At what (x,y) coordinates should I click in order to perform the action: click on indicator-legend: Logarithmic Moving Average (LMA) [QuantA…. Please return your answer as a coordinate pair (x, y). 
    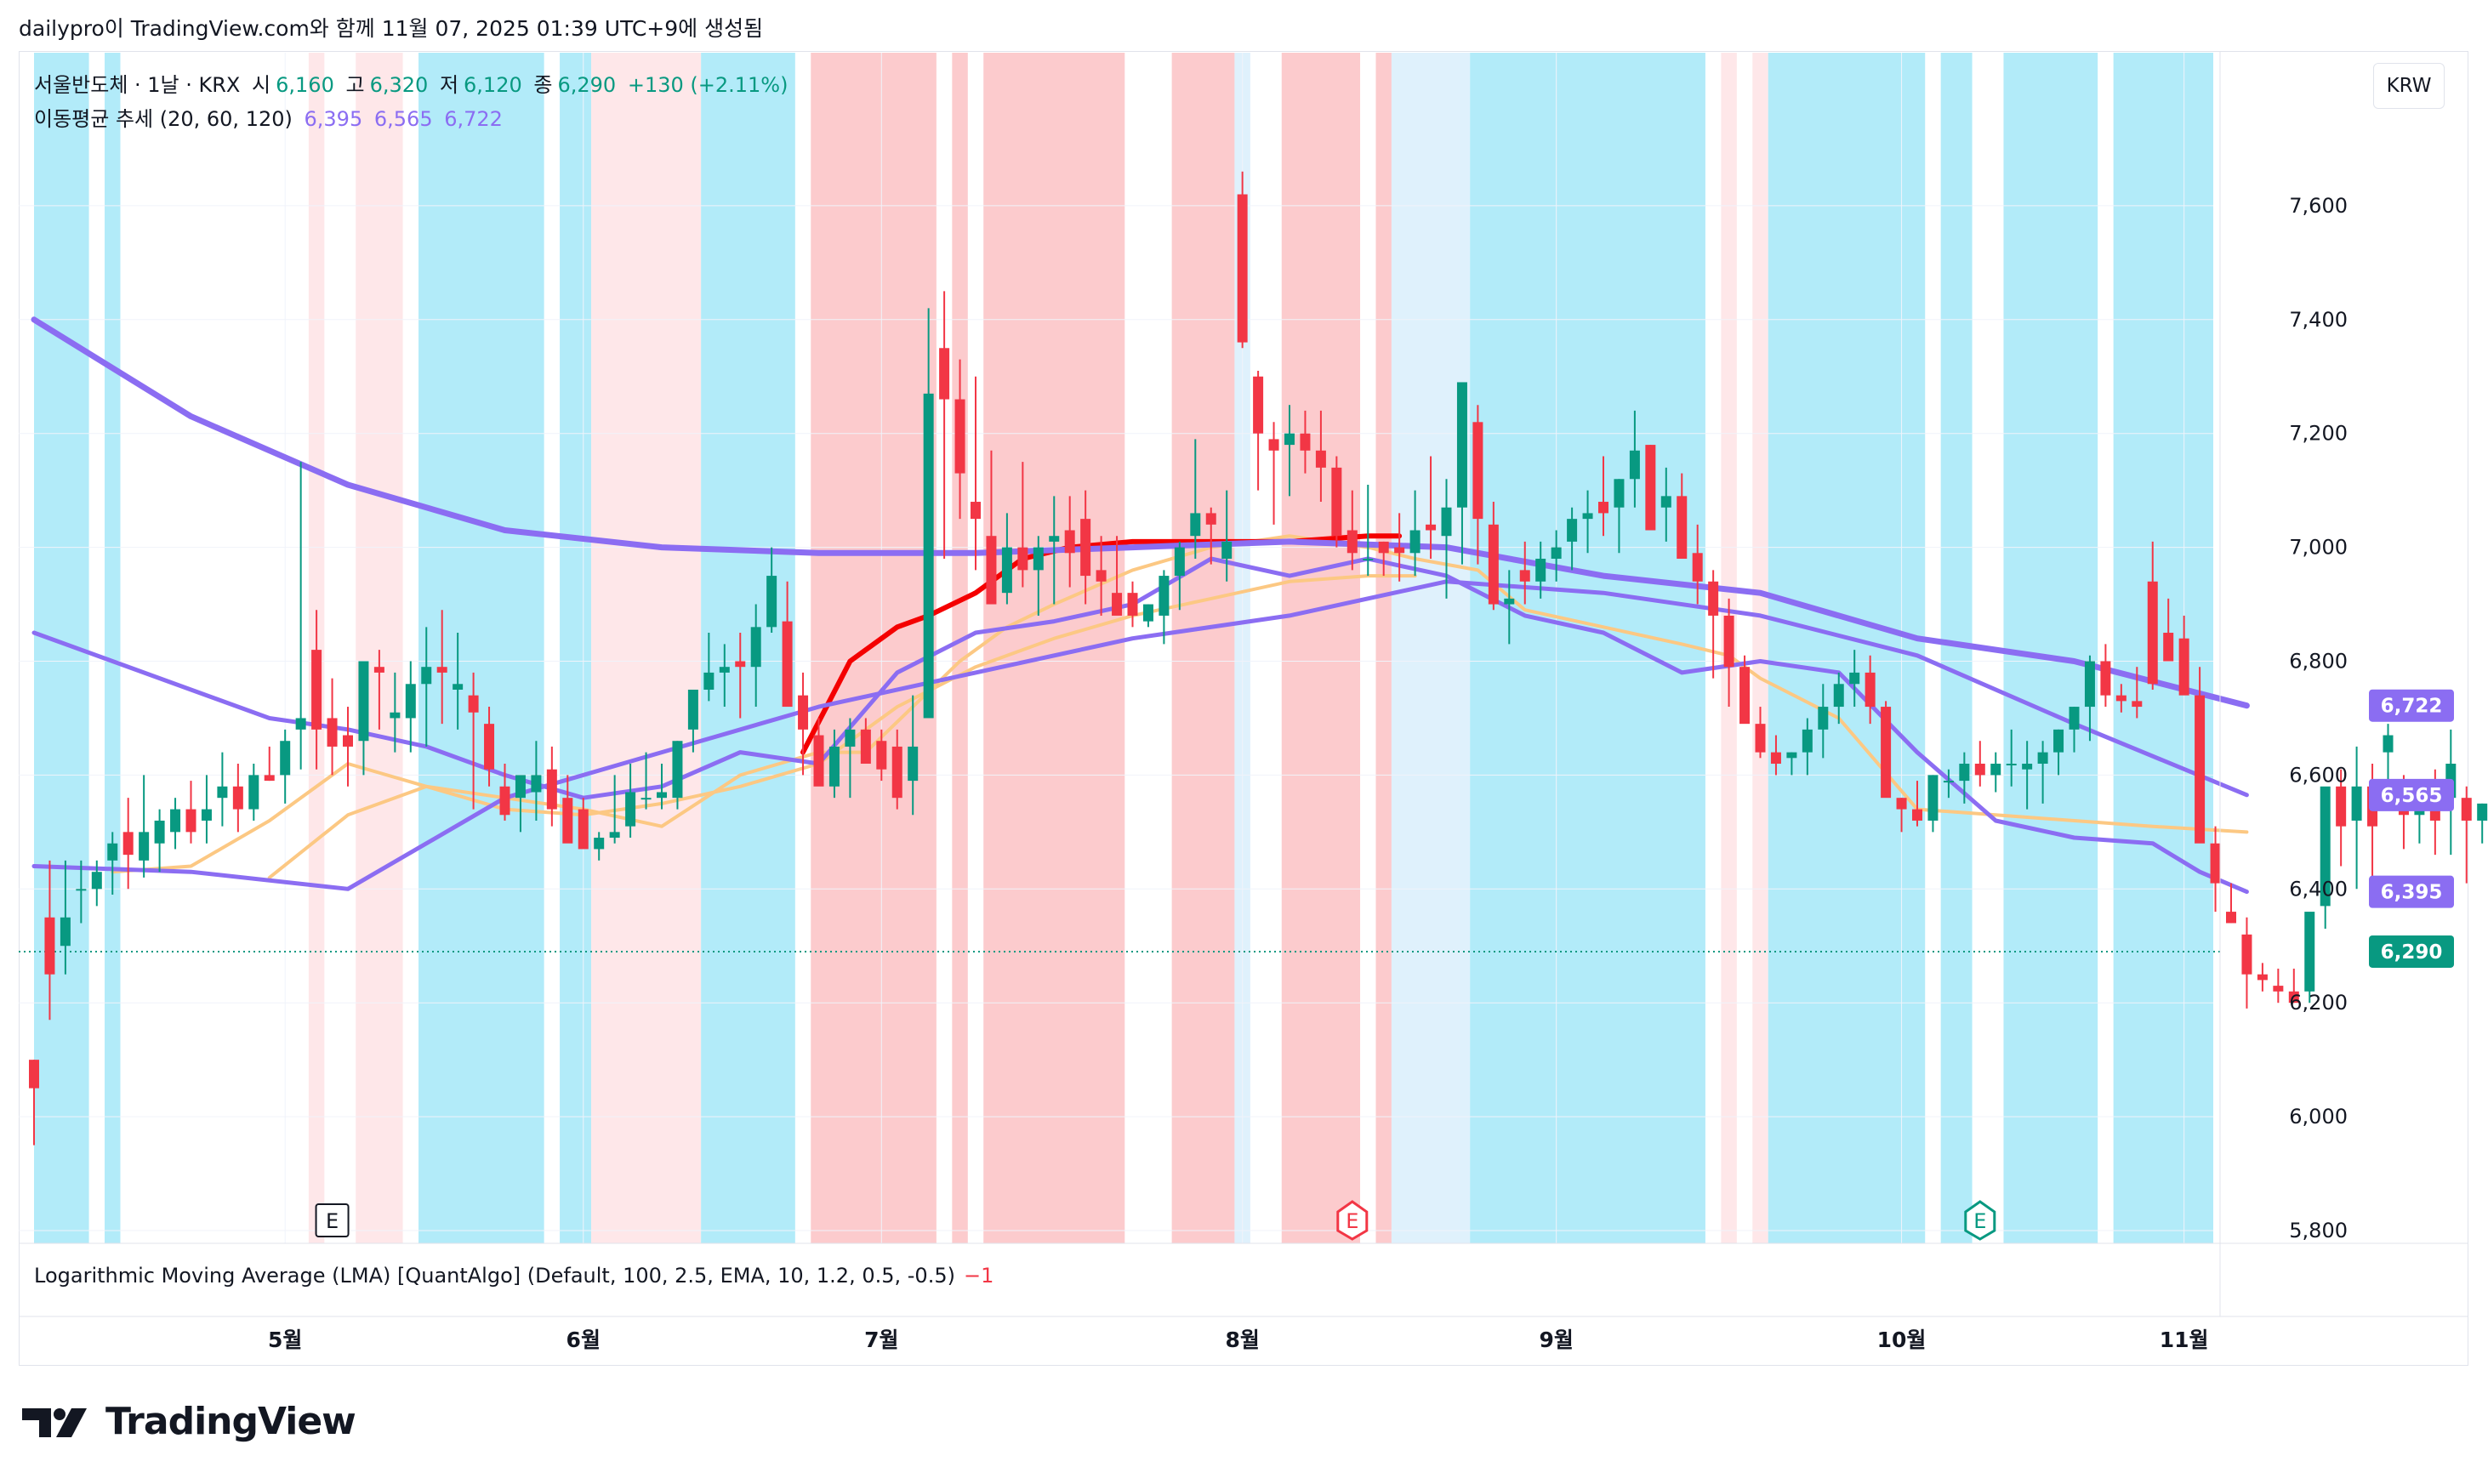
    Looking at the image, I should click on (513, 1276).